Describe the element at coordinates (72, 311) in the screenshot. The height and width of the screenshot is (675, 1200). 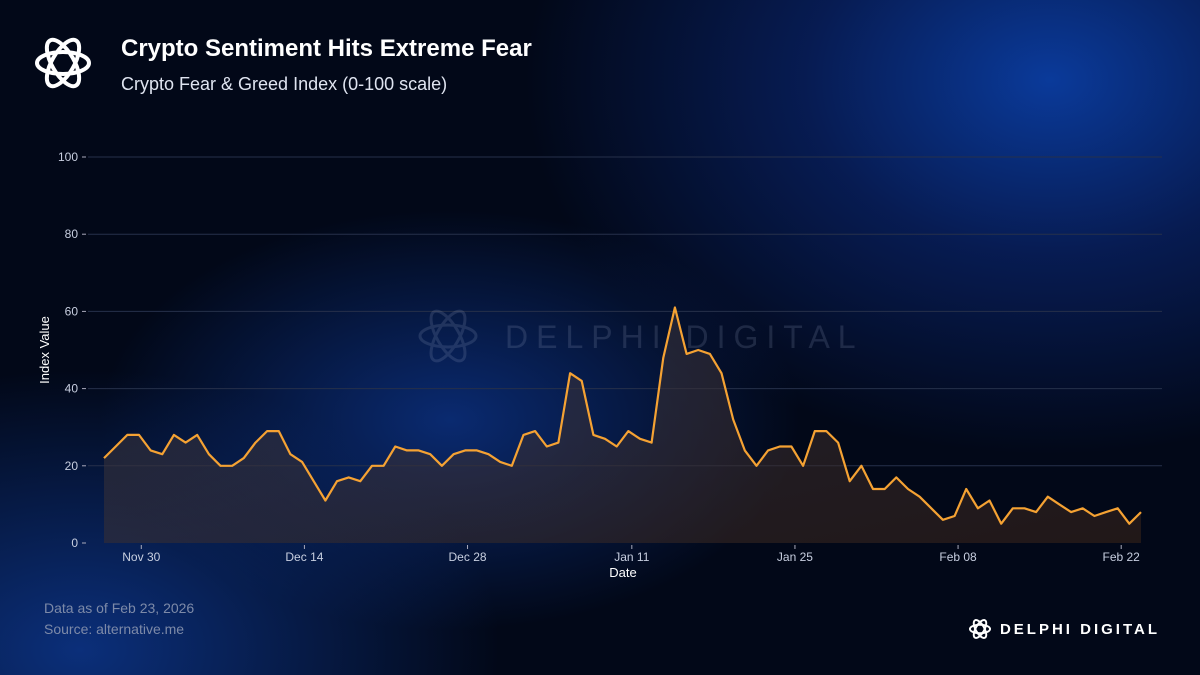
I see `y-tick-label: 60` at that location.